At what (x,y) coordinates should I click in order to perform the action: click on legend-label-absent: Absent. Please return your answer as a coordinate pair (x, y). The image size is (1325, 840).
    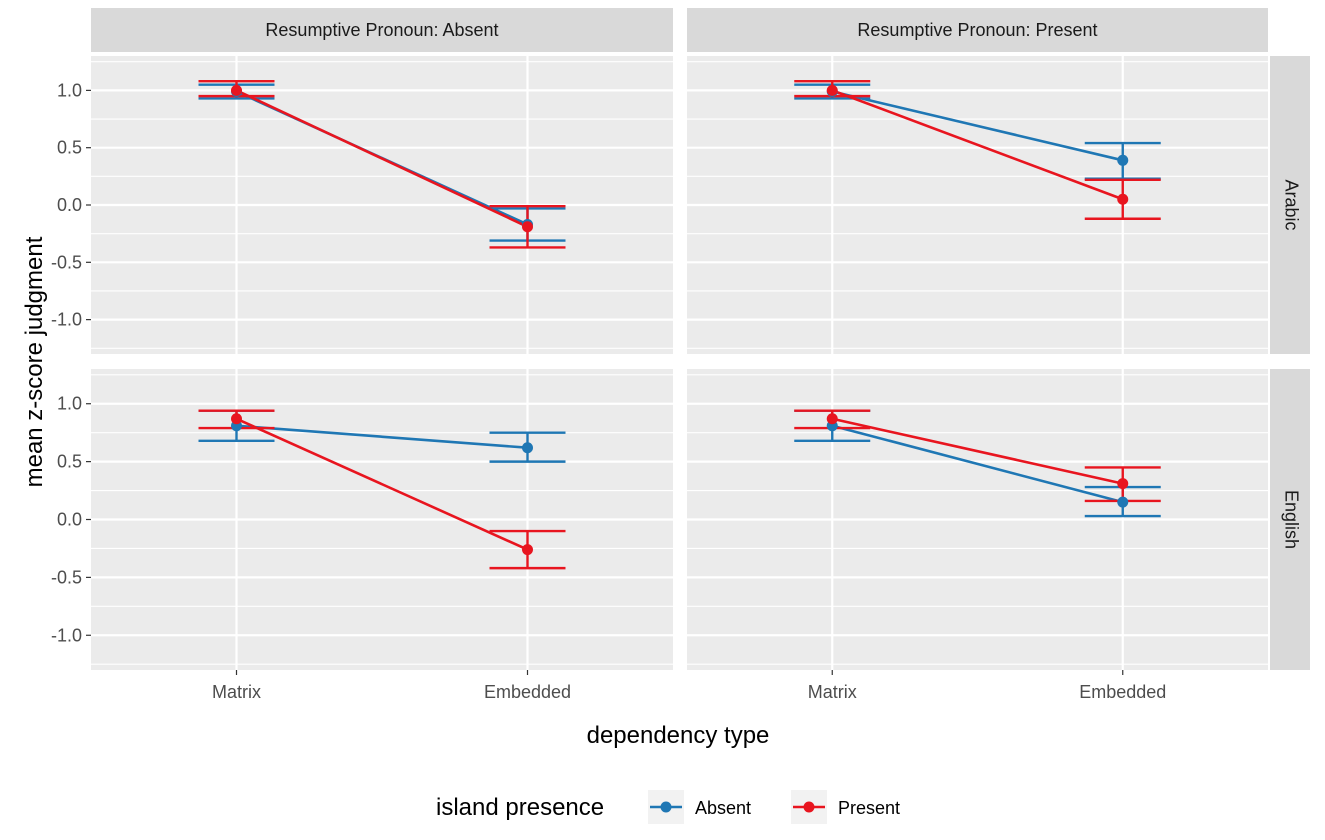
    Looking at the image, I should click on (723, 808).